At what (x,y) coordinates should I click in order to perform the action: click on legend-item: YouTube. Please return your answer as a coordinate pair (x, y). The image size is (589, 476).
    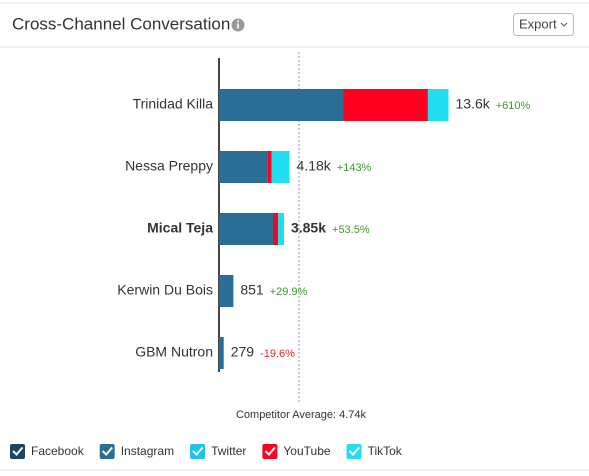
    Looking at the image, I should click on (296, 451).